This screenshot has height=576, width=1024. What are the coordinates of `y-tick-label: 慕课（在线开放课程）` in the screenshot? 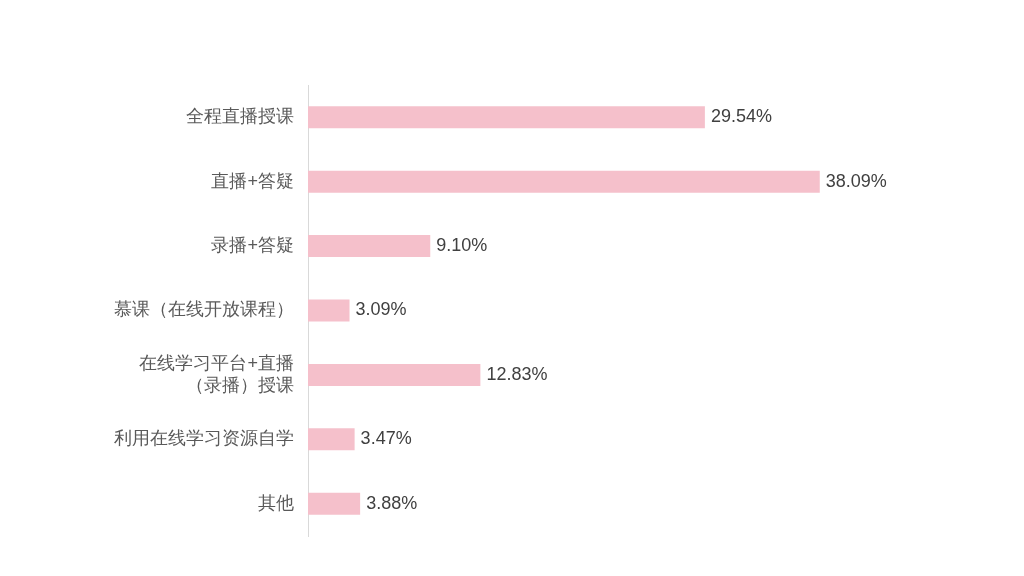 It's located at (204, 309).